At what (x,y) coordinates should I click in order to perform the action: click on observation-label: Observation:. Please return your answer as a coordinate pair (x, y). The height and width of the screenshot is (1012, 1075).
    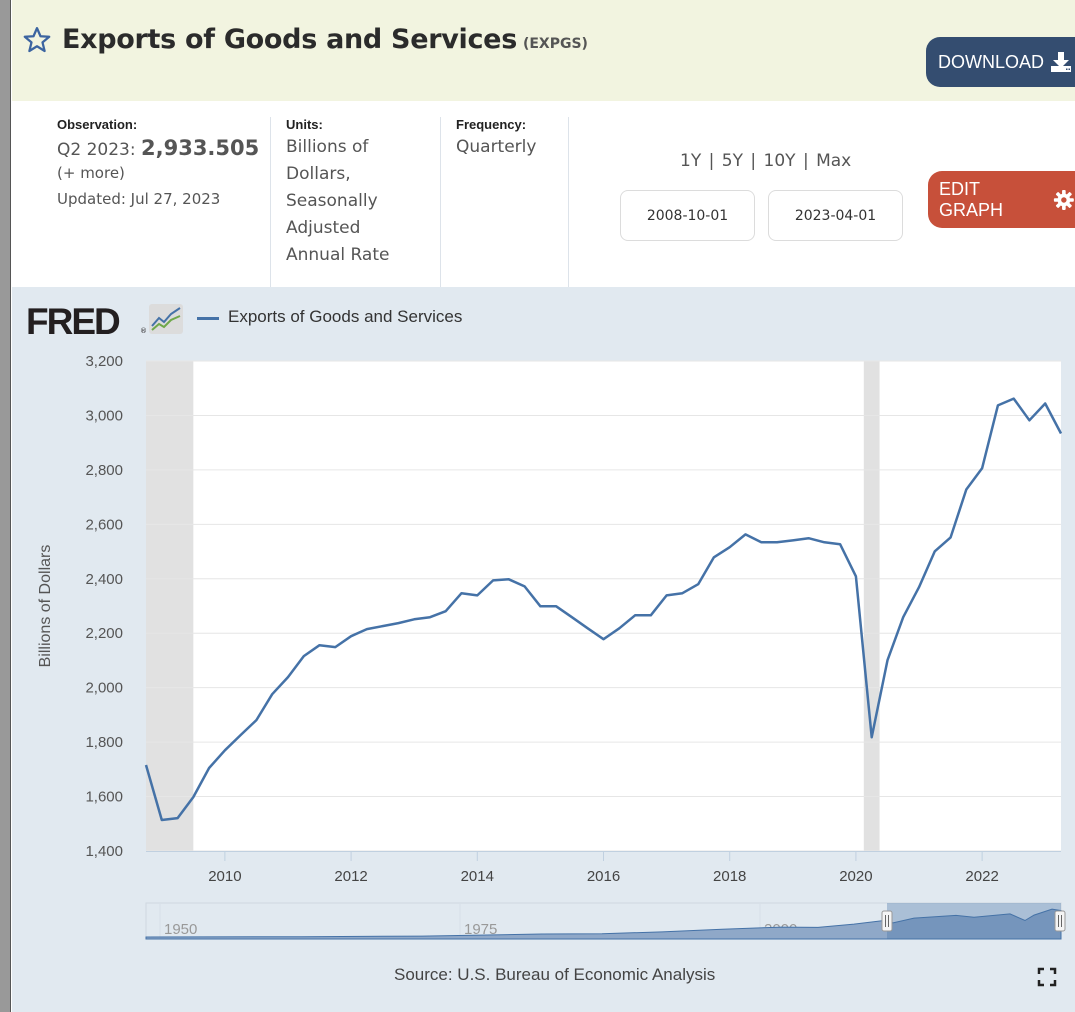
    Looking at the image, I should click on (97, 124).